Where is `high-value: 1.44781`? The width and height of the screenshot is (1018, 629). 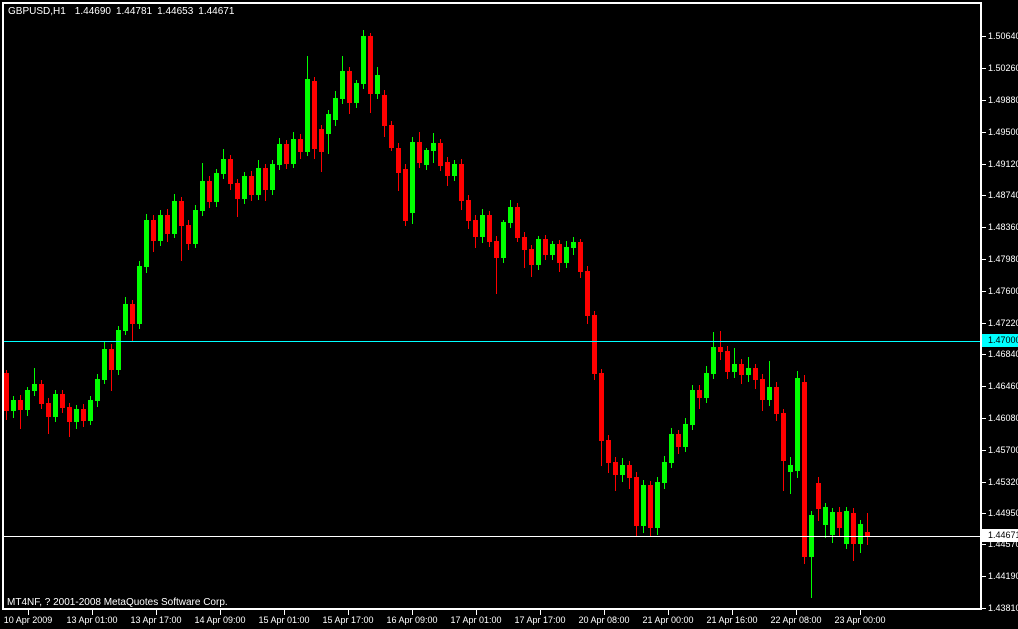
high-value: 1.44781 is located at coordinates (134, 11).